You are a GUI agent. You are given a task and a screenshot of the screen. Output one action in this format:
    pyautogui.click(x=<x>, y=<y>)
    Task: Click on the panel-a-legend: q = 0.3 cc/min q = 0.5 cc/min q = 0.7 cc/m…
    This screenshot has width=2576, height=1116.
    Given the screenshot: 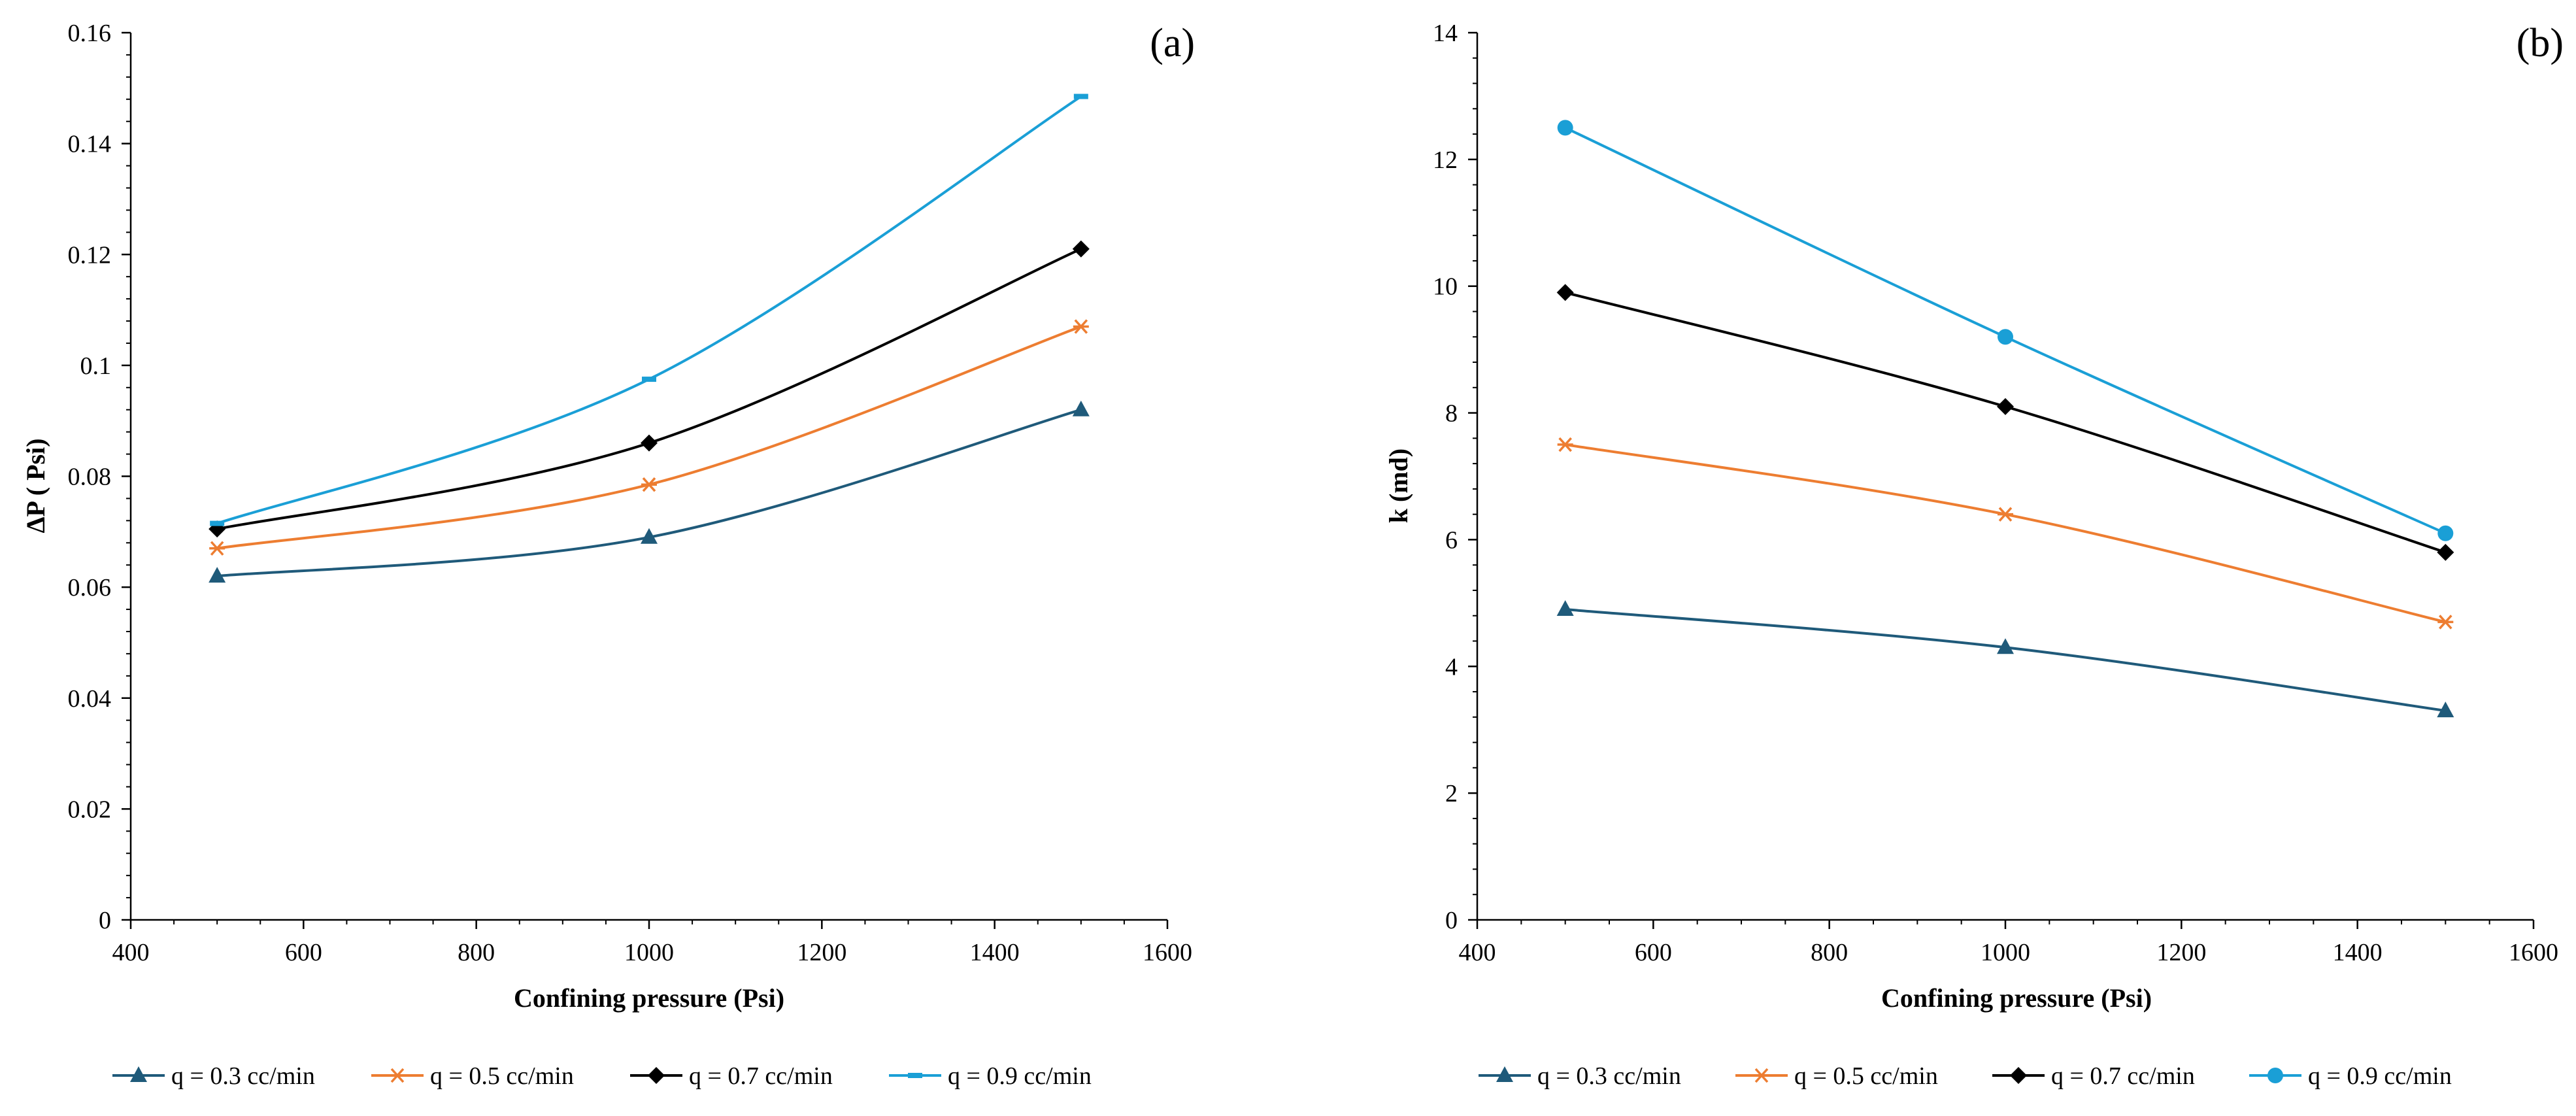 What is the action you would take?
    pyautogui.click(x=602, y=1076)
    